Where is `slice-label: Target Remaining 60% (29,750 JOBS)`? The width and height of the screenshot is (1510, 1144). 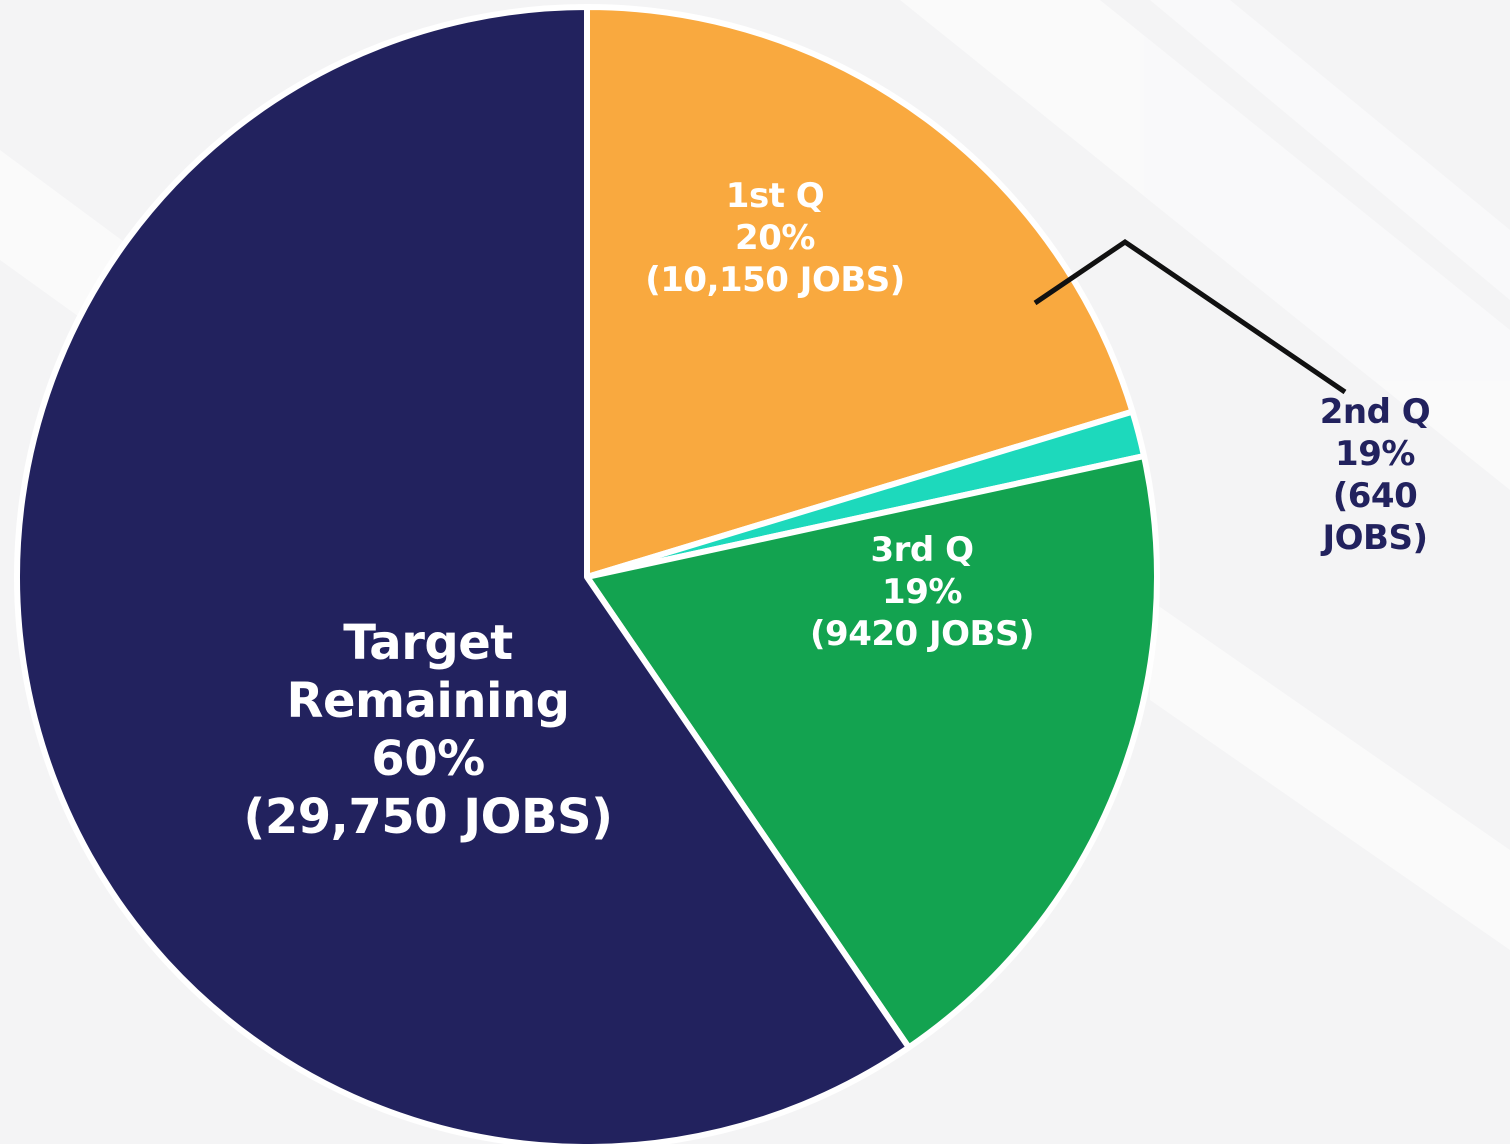
slice-label: Target Remaining 60% (29,750 JOBS) is located at coordinates (428, 730).